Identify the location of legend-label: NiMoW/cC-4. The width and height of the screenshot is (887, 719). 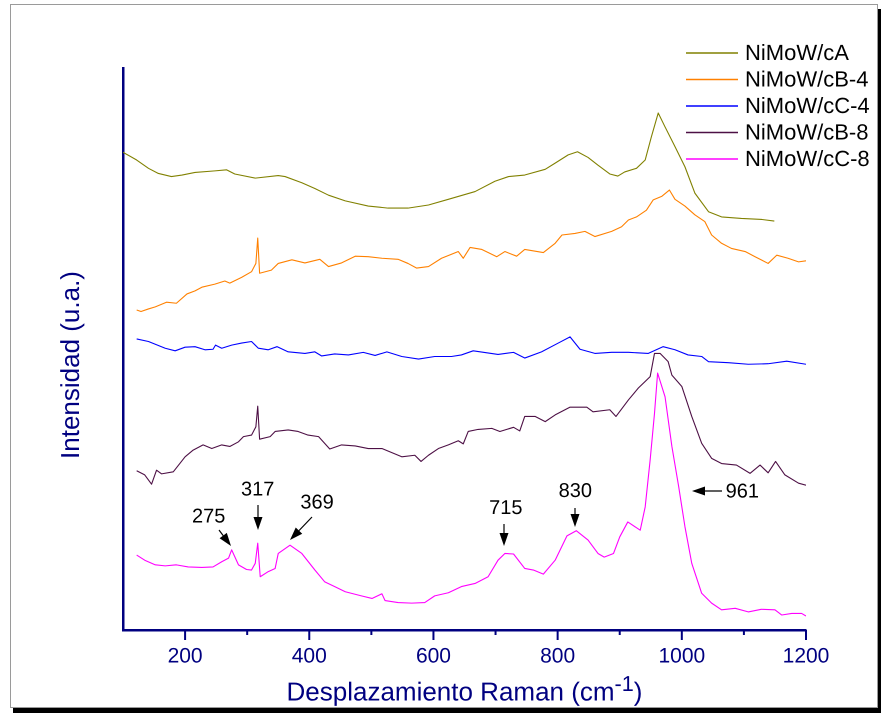
(807, 105).